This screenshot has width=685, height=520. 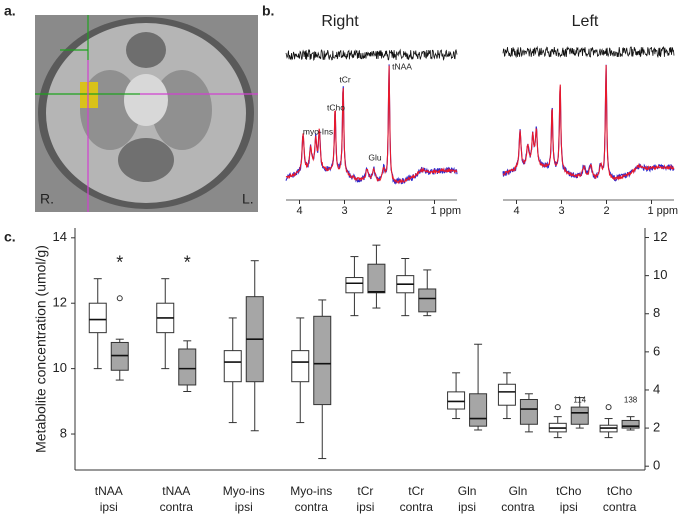 I want to click on mri-image: R. L., so click(x=146, y=113).